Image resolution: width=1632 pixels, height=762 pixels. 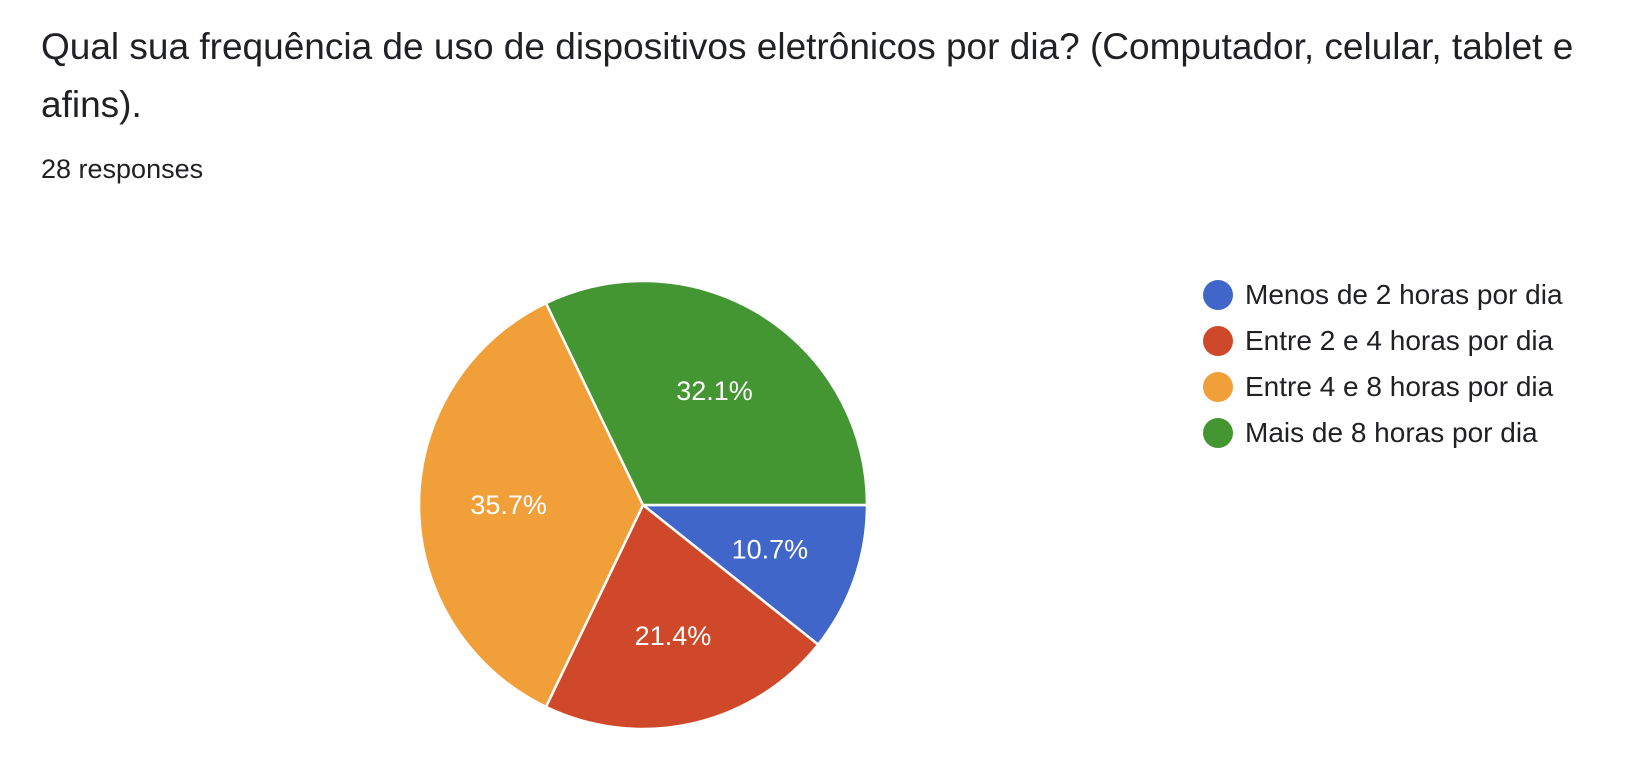 What do you see at coordinates (1391, 432) in the screenshot?
I see `legend-label: Mais de 8 horas por dia` at bounding box center [1391, 432].